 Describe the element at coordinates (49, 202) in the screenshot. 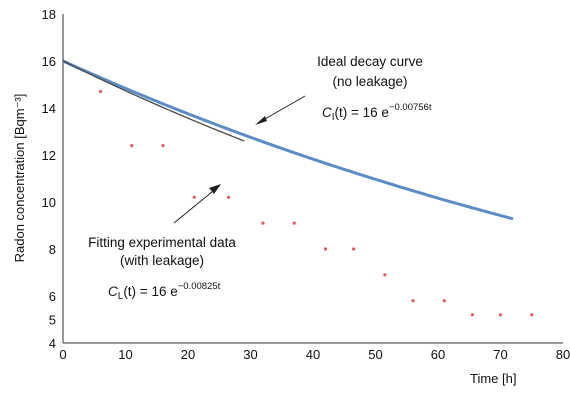

I see `y-tick-label: 10` at that location.